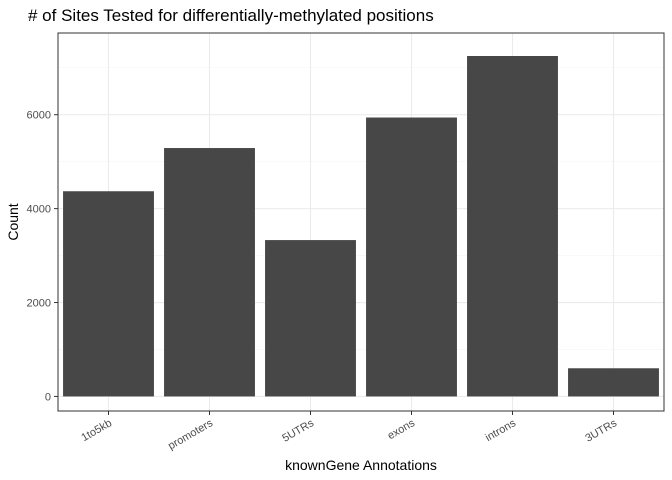 The width and height of the screenshot is (672, 480). I want to click on y-tick-label: 2000, so click(39, 304).